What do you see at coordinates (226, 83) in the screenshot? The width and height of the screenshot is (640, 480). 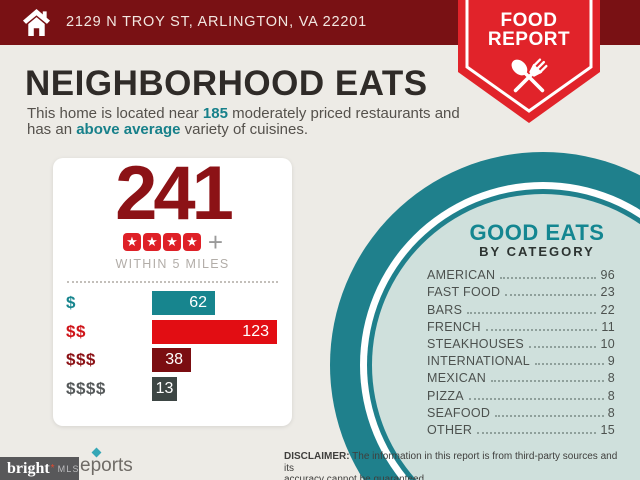 I see `page-title: NEIGHBORHOOD EATS` at bounding box center [226, 83].